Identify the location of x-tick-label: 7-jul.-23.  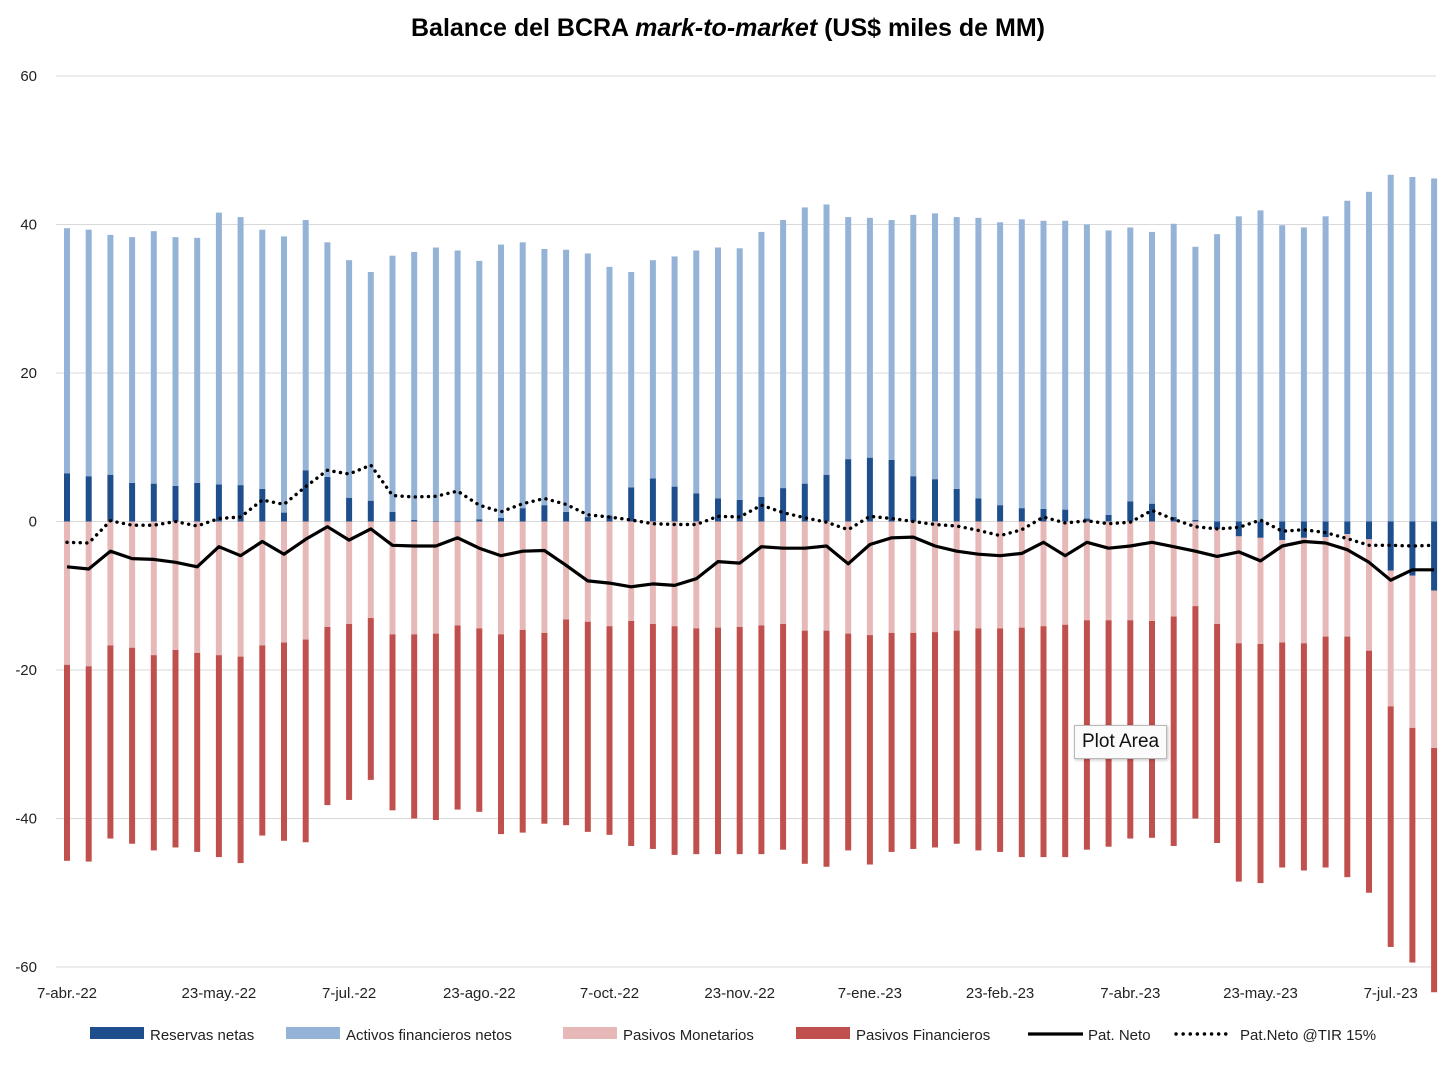
(1391, 993).